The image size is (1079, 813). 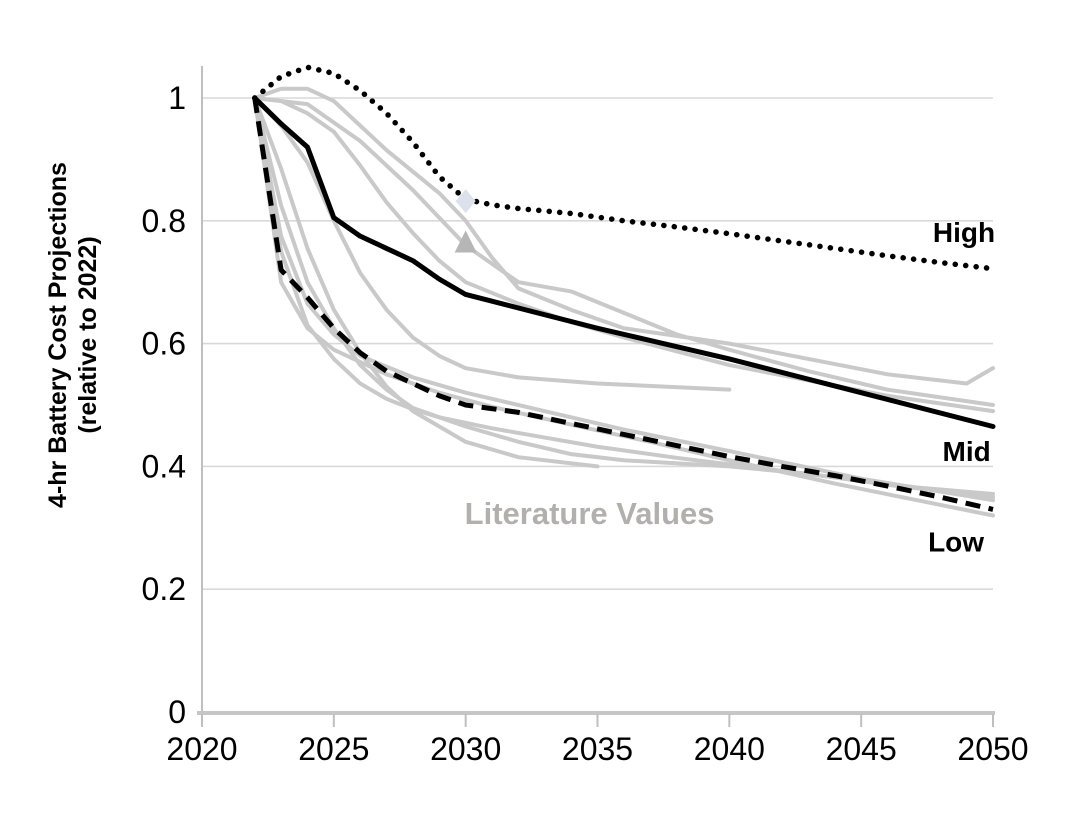 I want to click on y-axis-title-line-1: 4-hr Battery Cost Projections, so click(x=58, y=335).